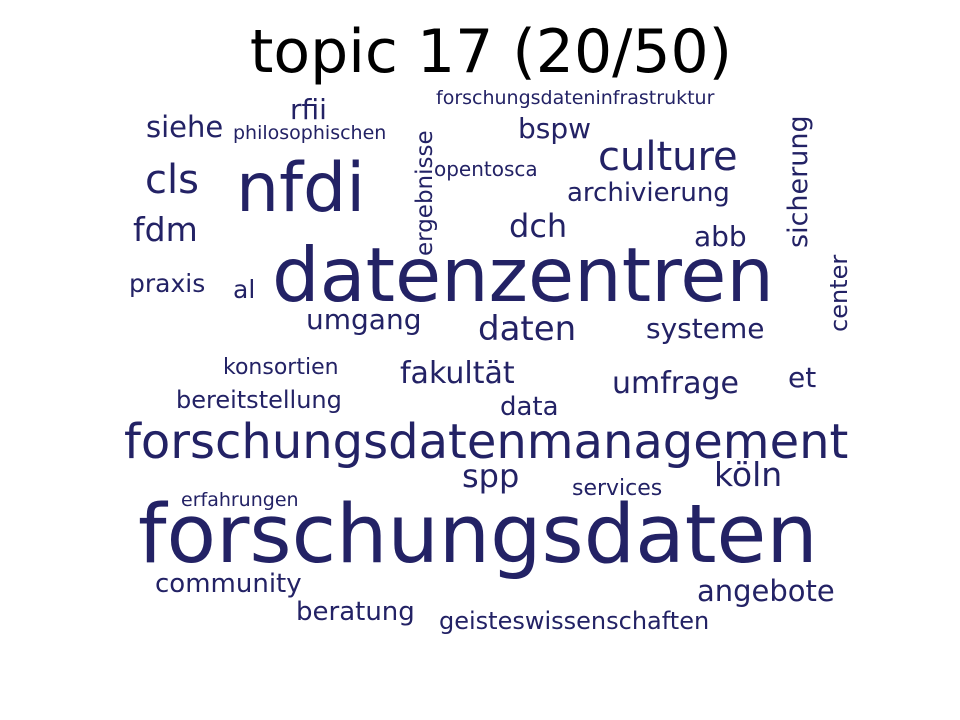 The image size is (960, 720). I want to click on word-daten: daten, so click(527, 329).